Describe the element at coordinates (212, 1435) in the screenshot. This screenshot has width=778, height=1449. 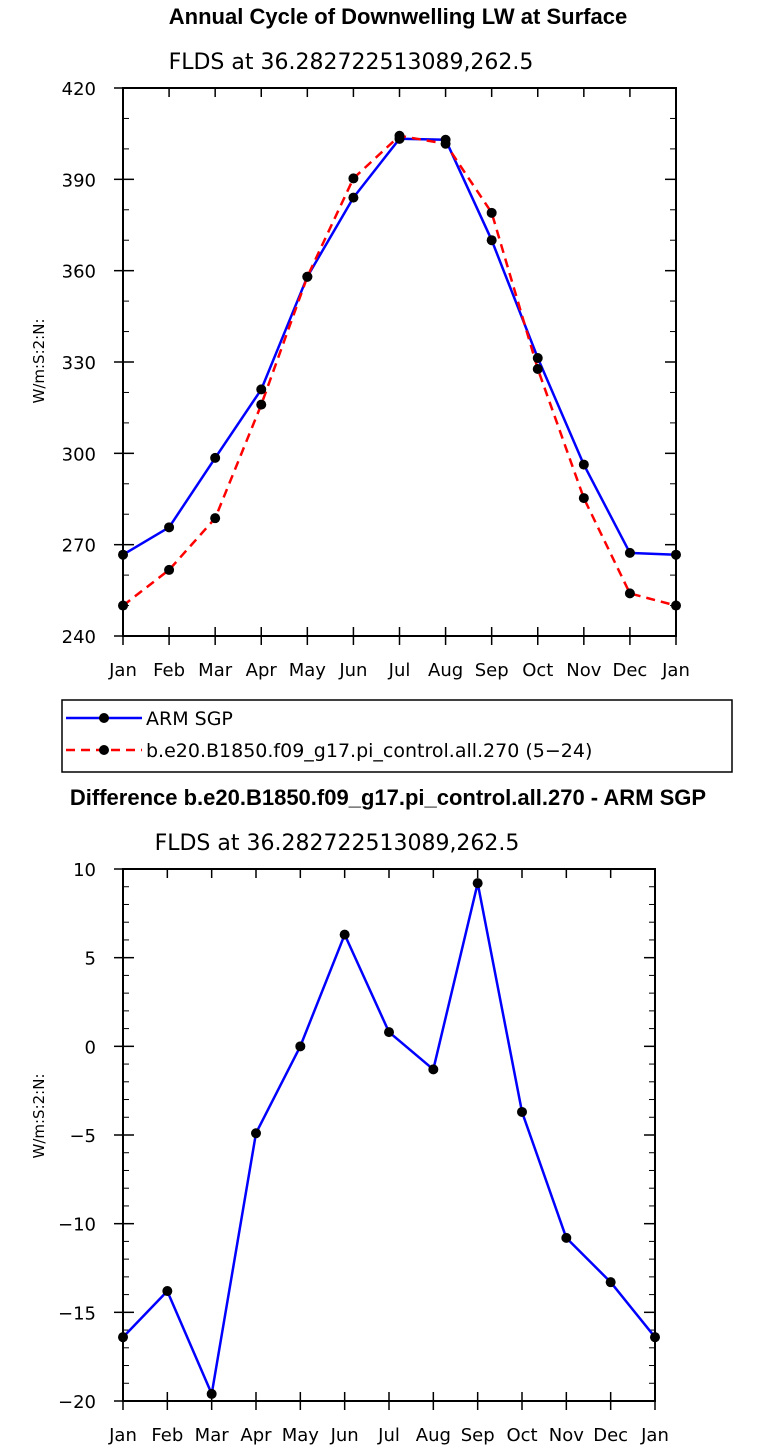
I see `chart2-x-tick-label: Mar` at that location.